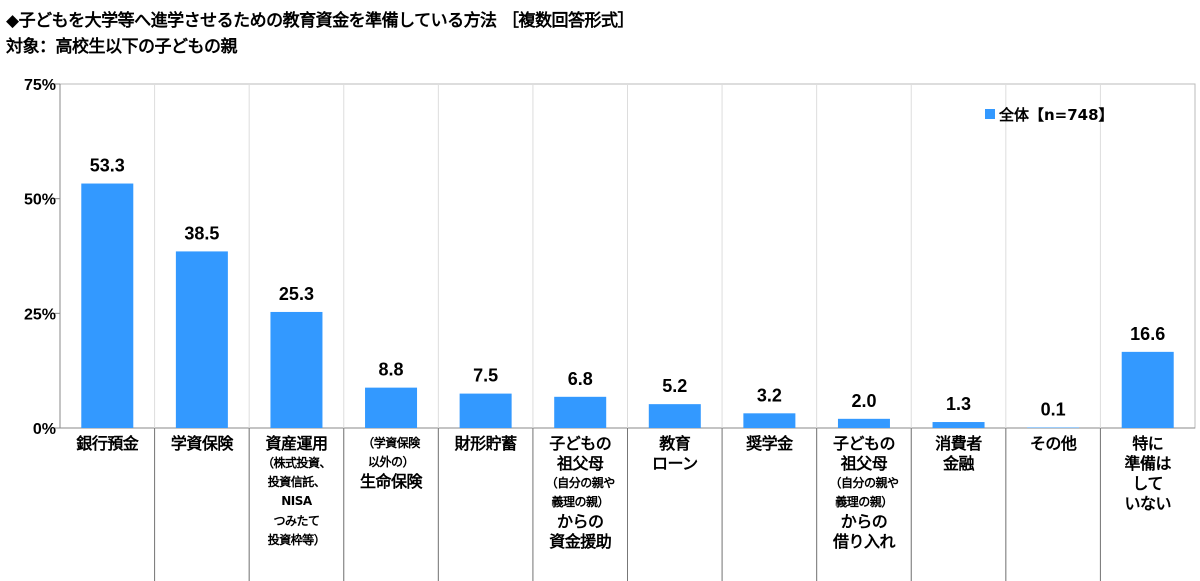 The width and height of the screenshot is (1200, 581). What do you see at coordinates (1053, 410) in the screenshot?
I see `data-label: 0.1` at bounding box center [1053, 410].